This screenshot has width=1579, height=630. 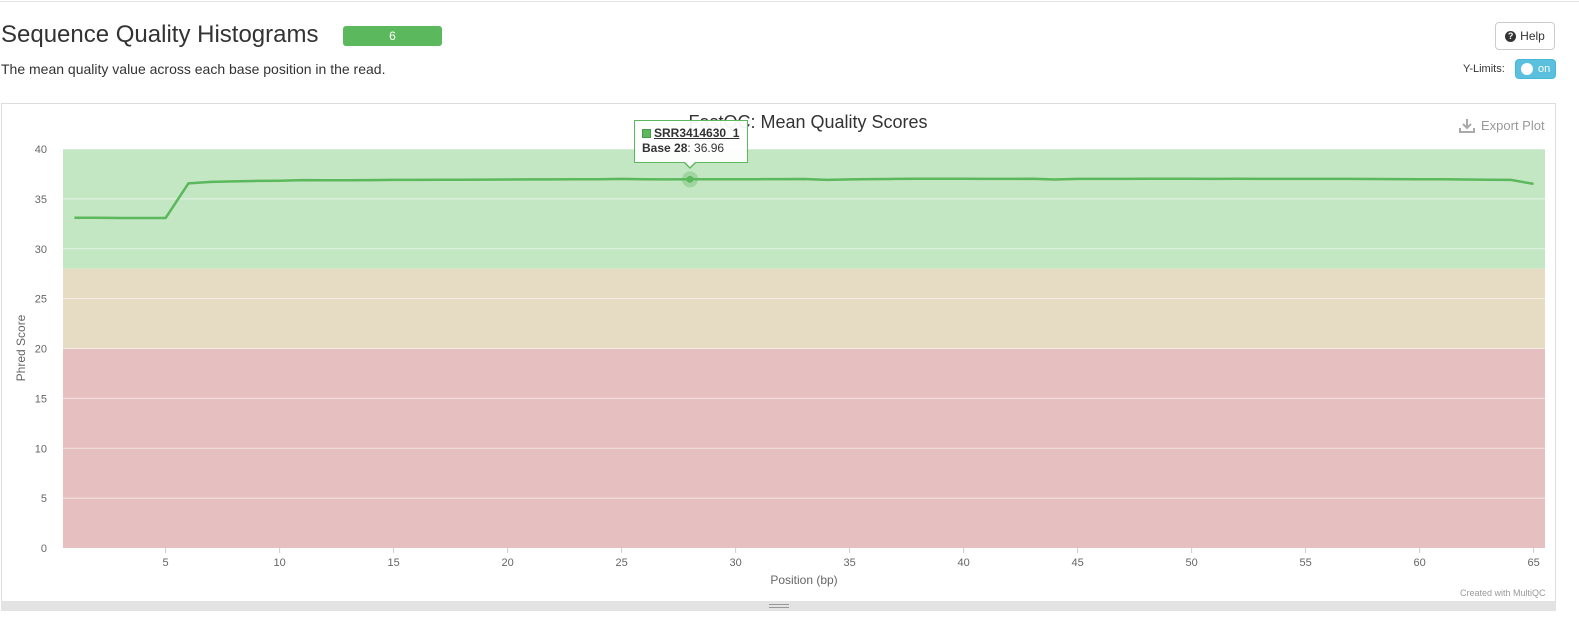 What do you see at coordinates (1527, 69) in the screenshot?
I see `toggle-knob` at bounding box center [1527, 69].